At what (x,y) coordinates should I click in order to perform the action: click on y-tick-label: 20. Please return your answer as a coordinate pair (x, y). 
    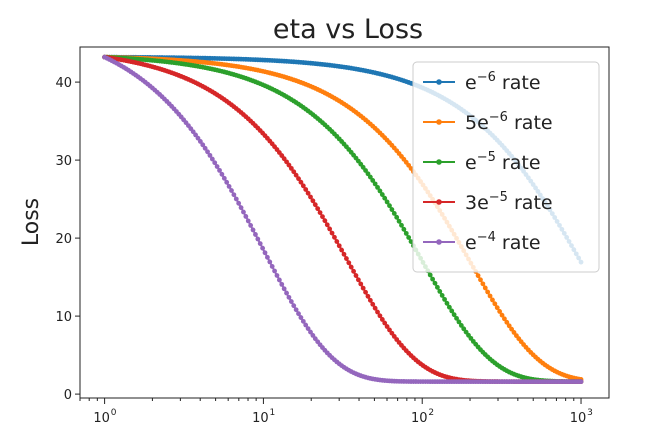
    Looking at the image, I should click on (63, 239).